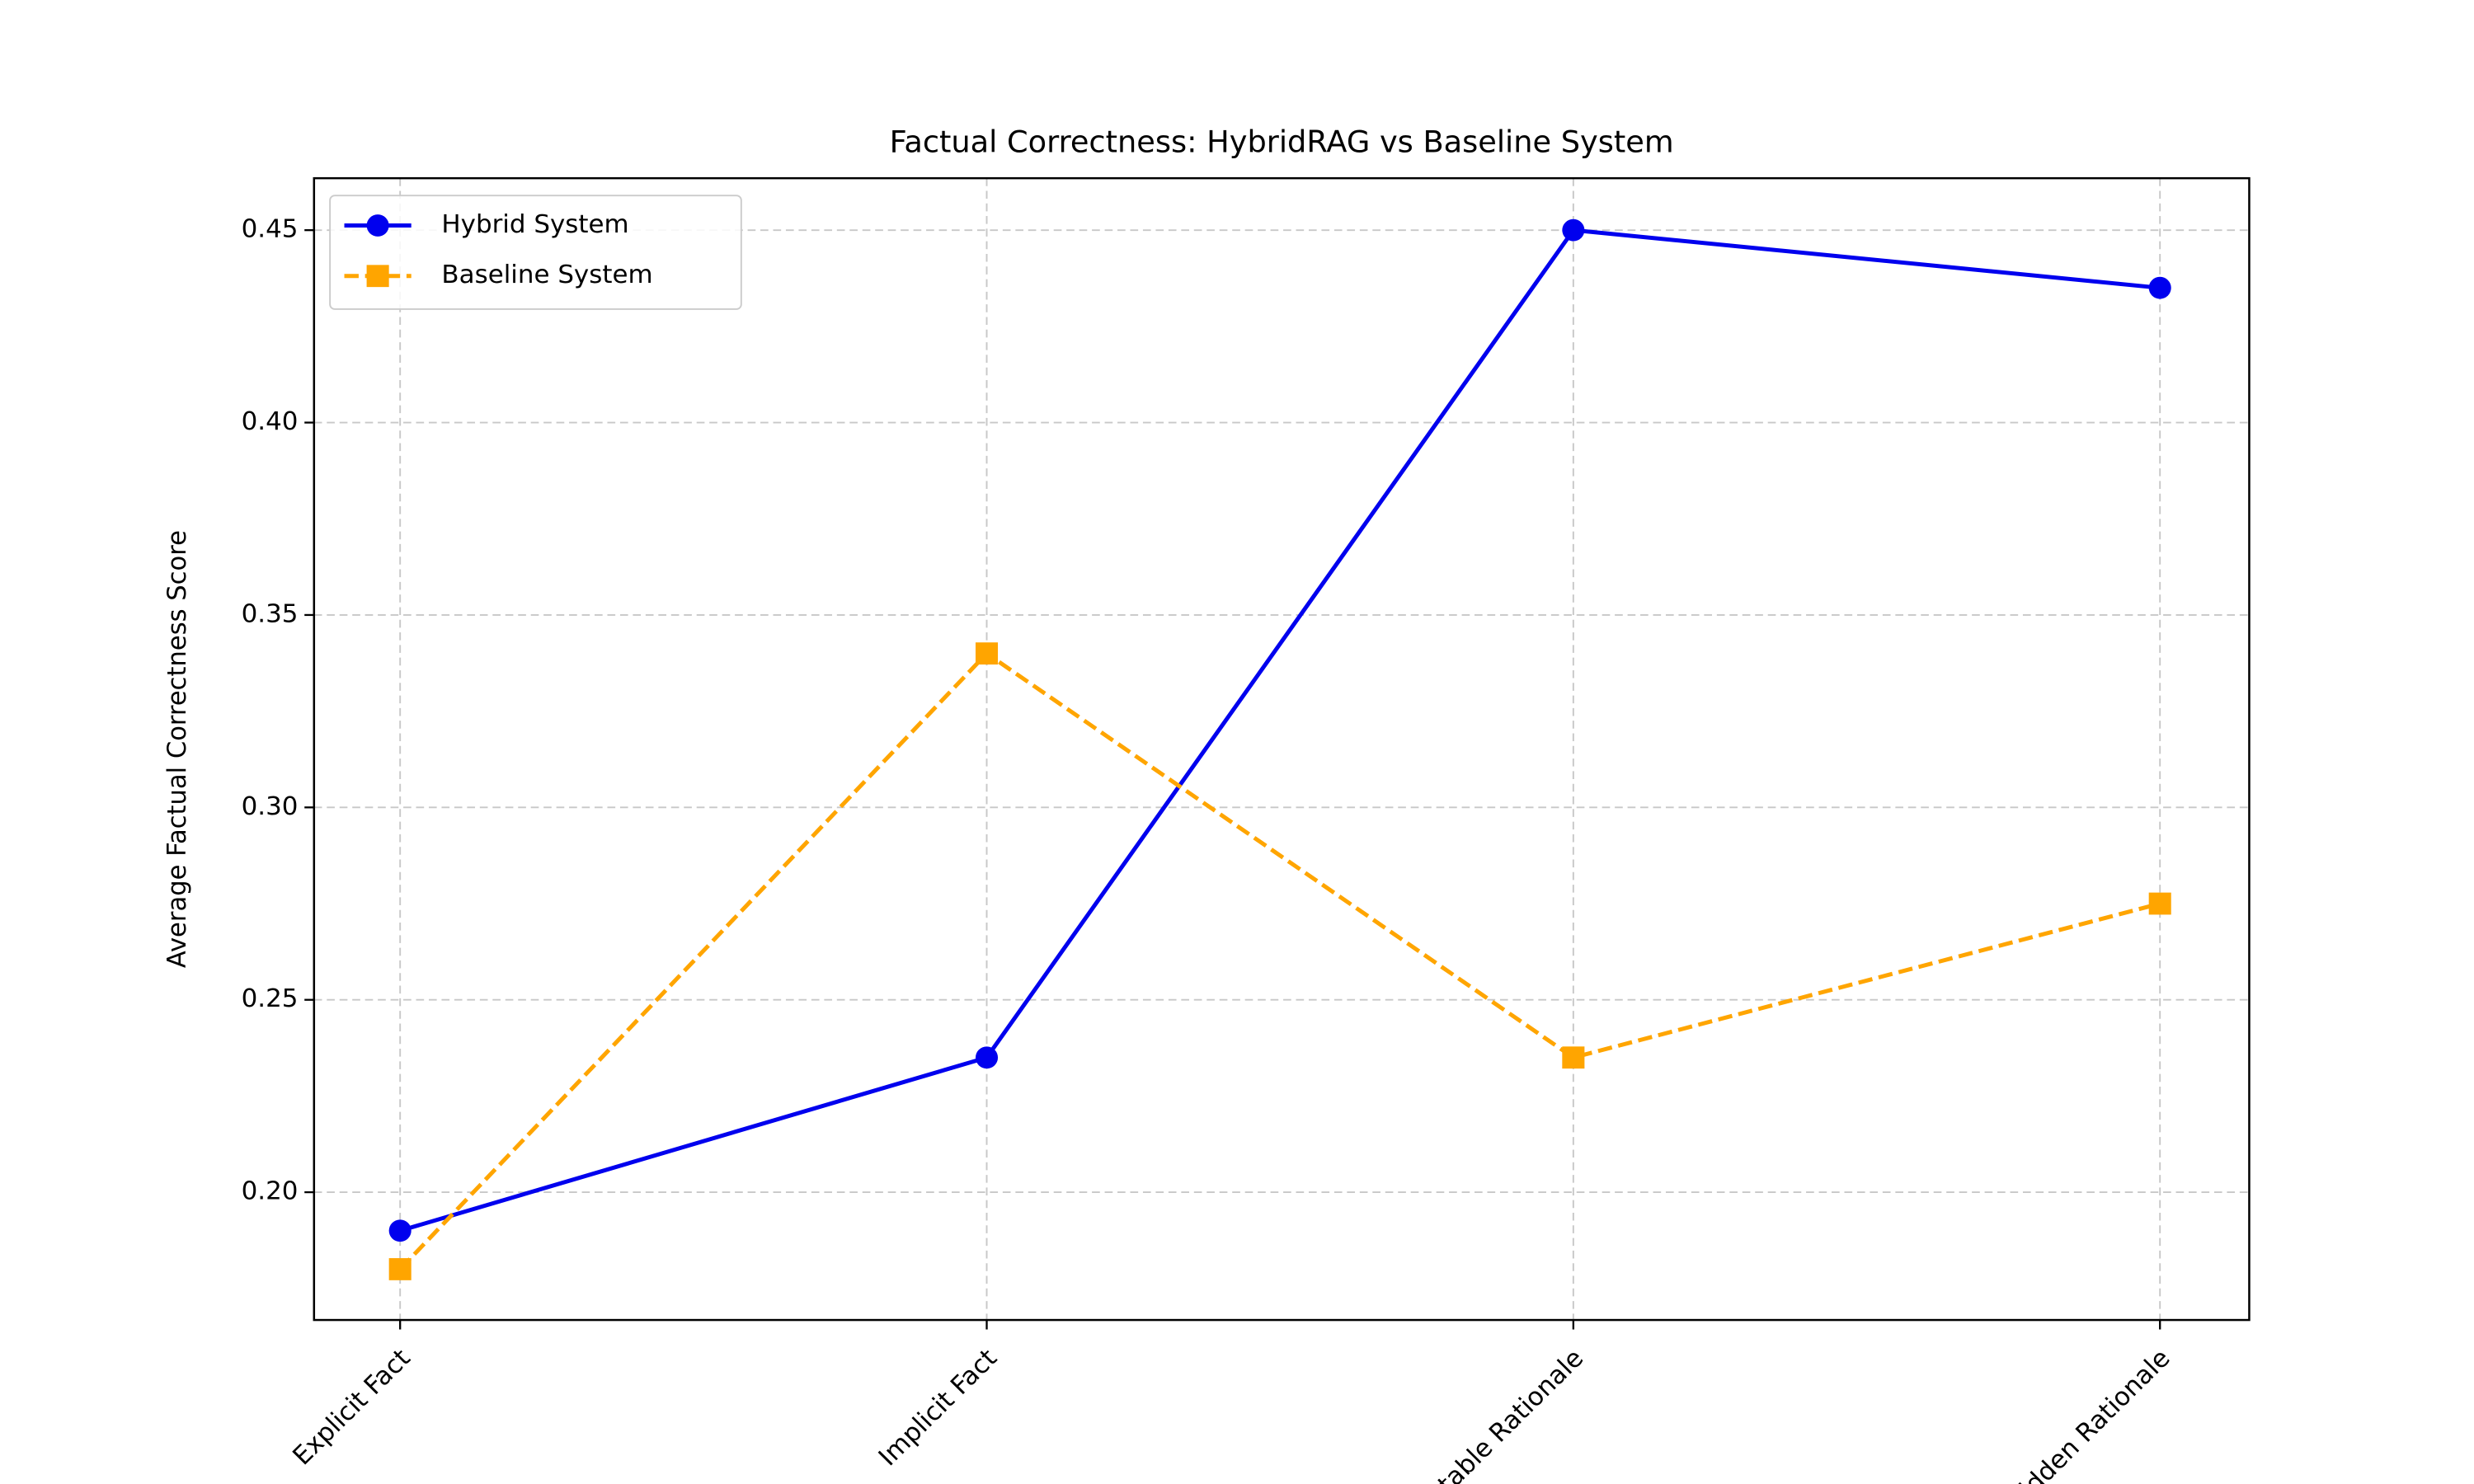 This screenshot has height=1484, width=2474. I want to click on y-tick-label: 0.25, so click(270, 998).